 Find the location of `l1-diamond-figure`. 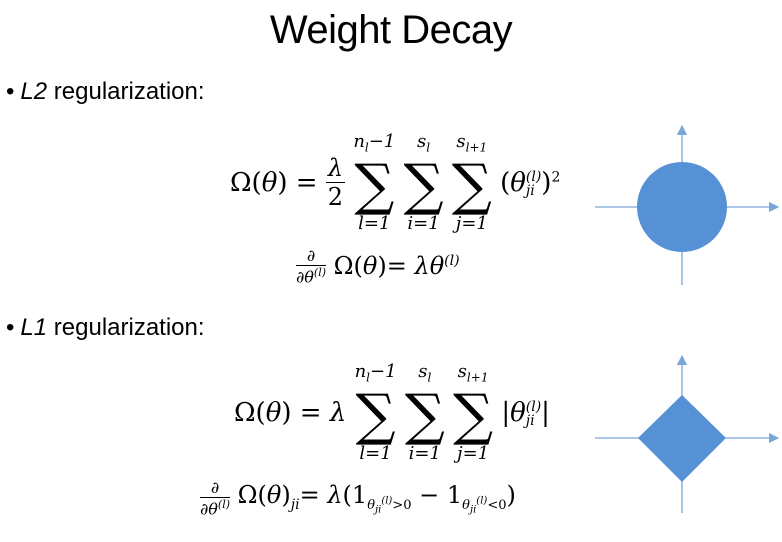

l1-diamond-figure is located at coordinates (687, 434).